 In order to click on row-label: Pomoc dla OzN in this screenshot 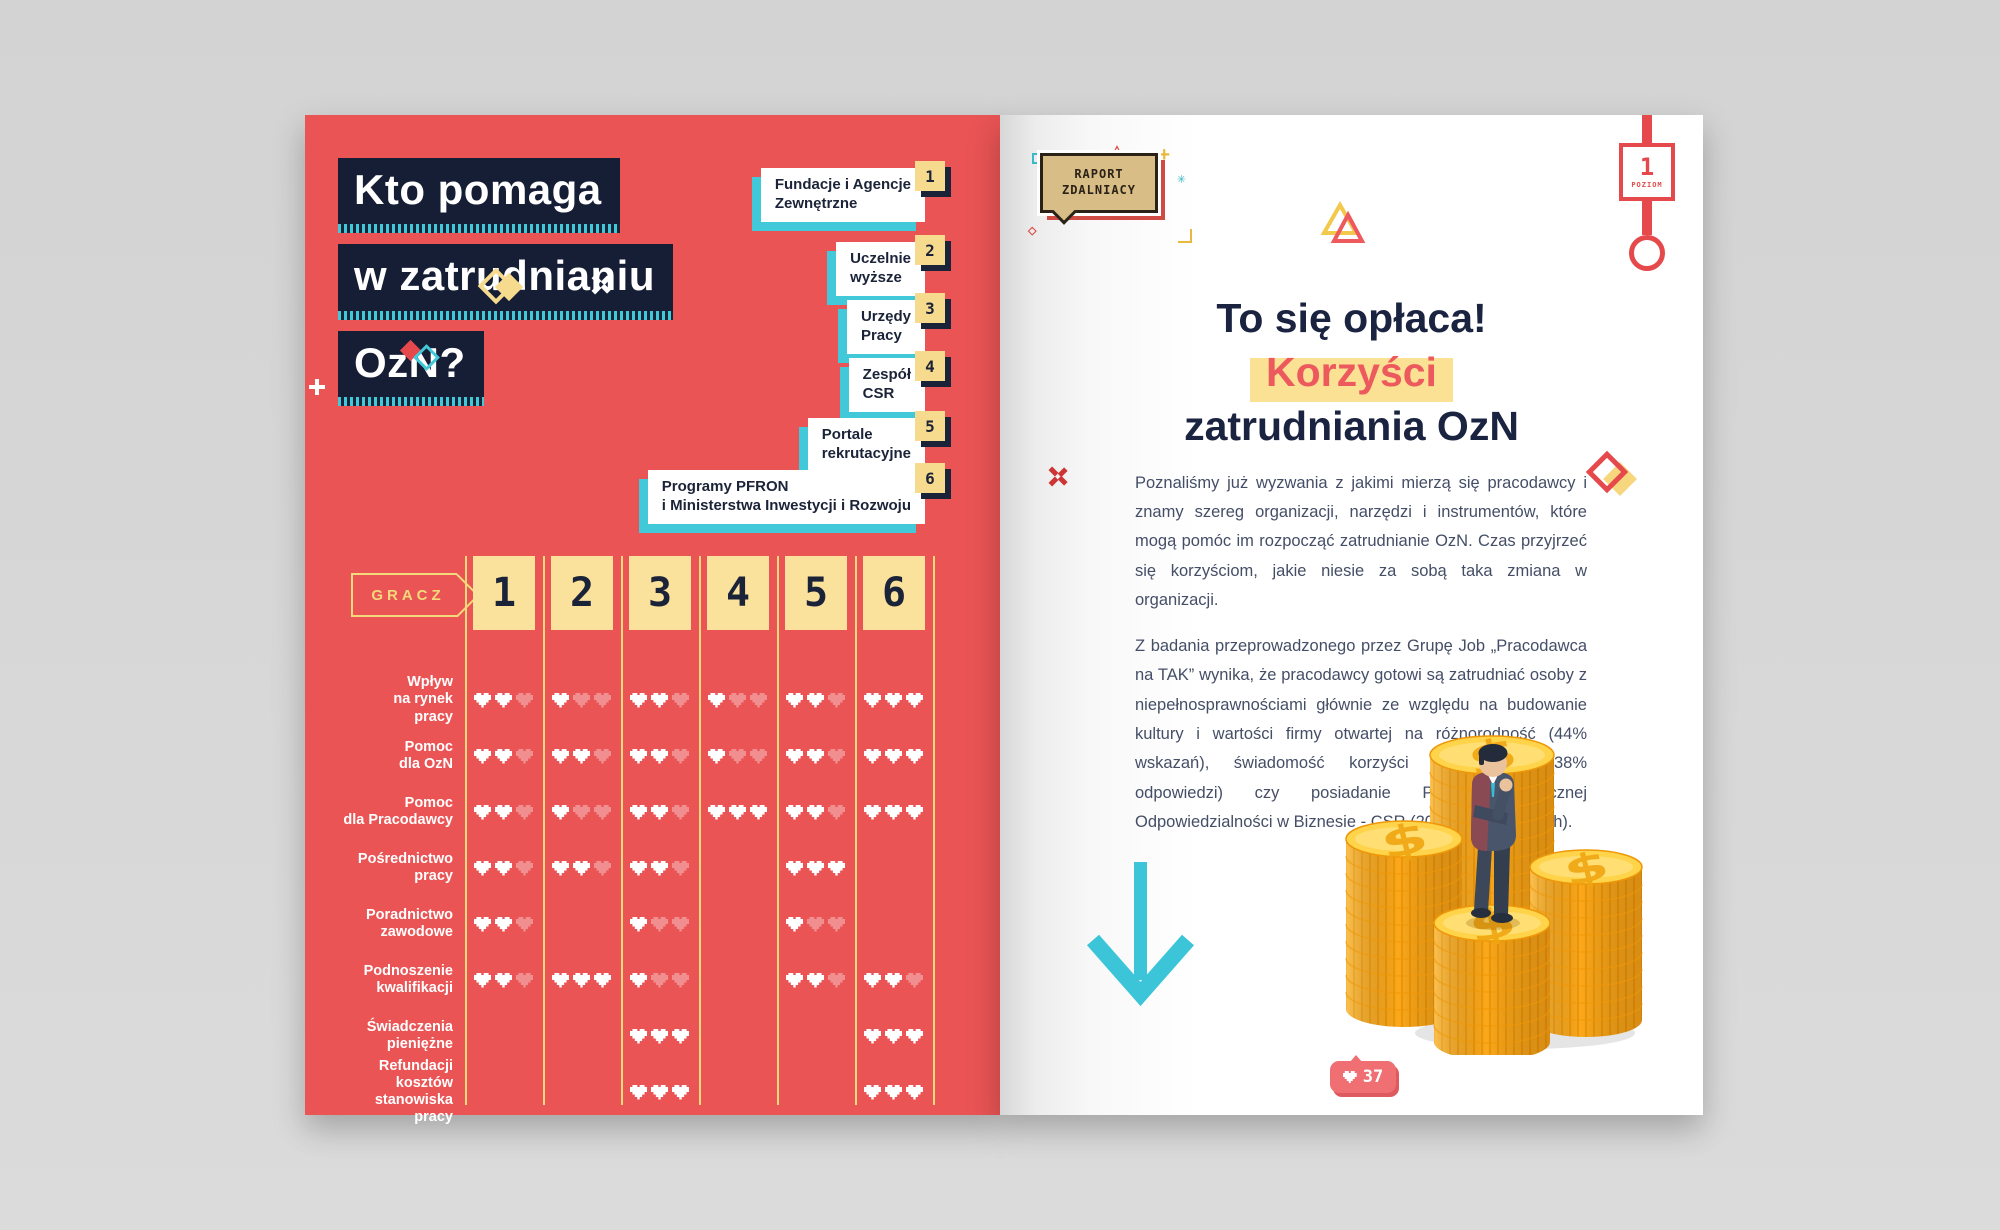, I will do `click(426, 755)`.